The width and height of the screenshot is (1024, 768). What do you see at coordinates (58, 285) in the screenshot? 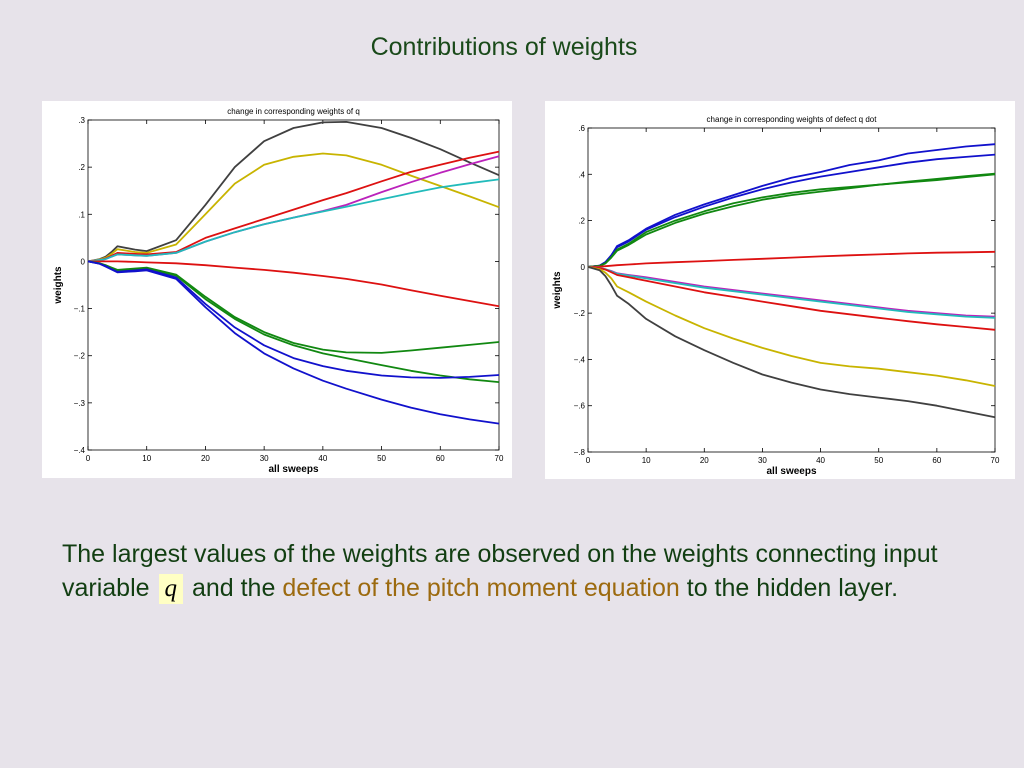
I see `chart1-ylabel: weights` at bounding box center [58, 285].